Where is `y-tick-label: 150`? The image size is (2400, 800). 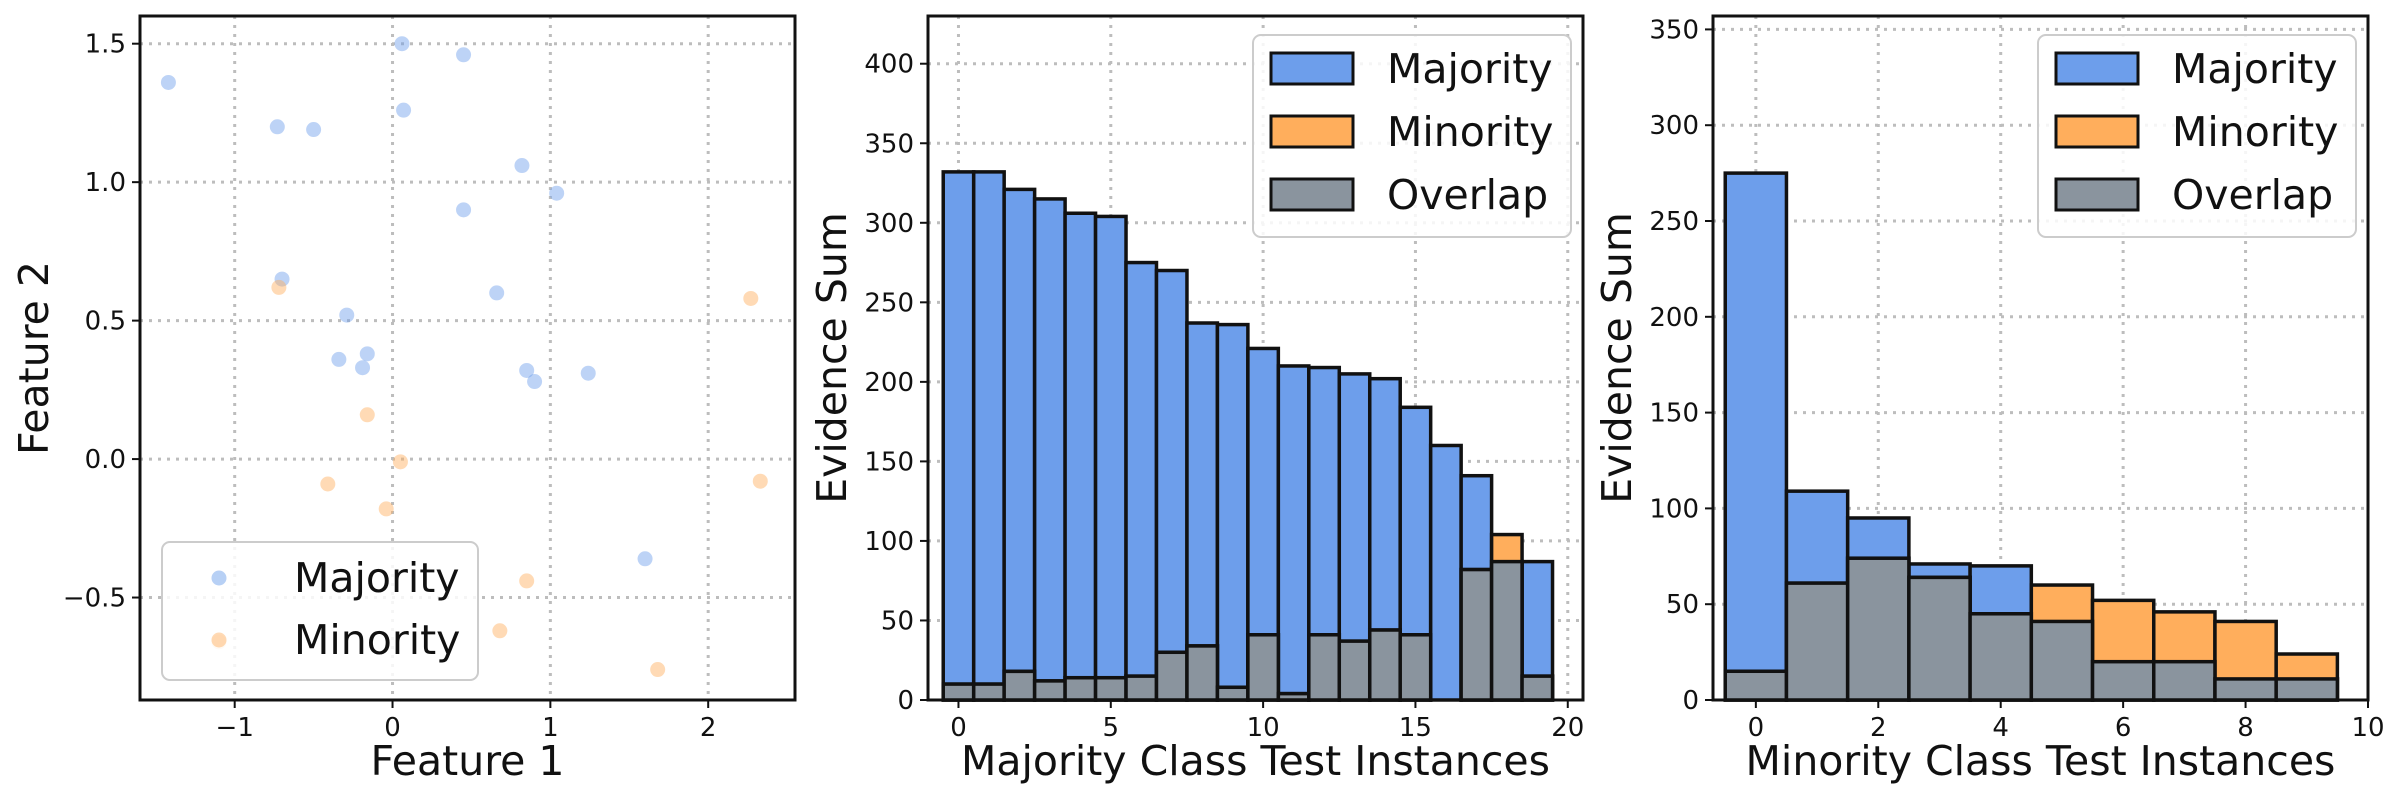
y-tick-label: 150 is located at coordinates (1674, 414).